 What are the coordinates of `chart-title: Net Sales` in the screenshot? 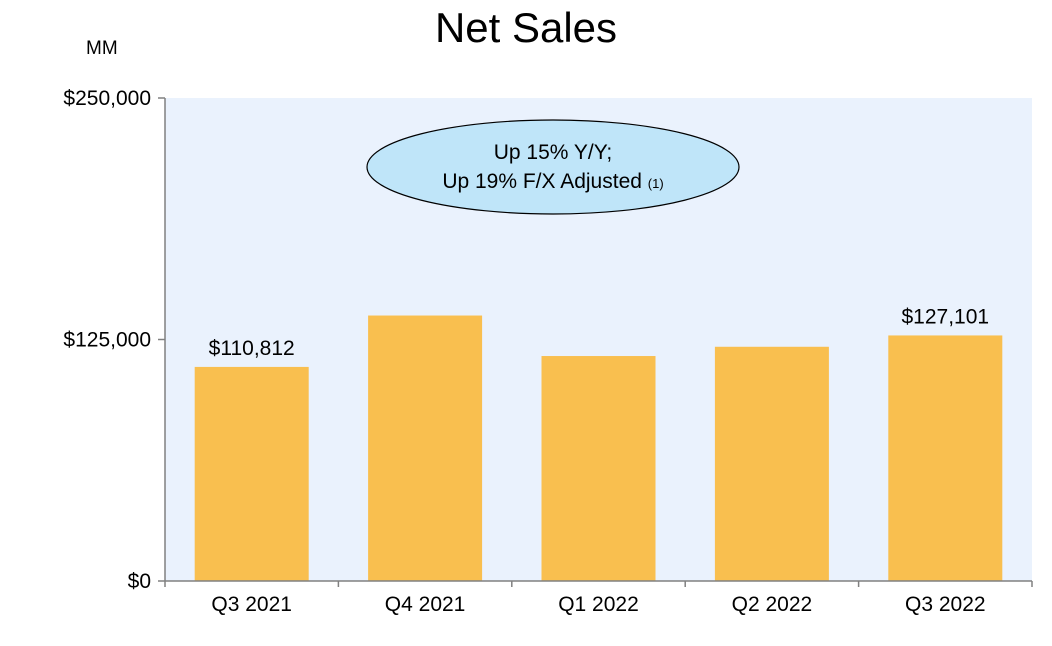 It's located at (526, 27).